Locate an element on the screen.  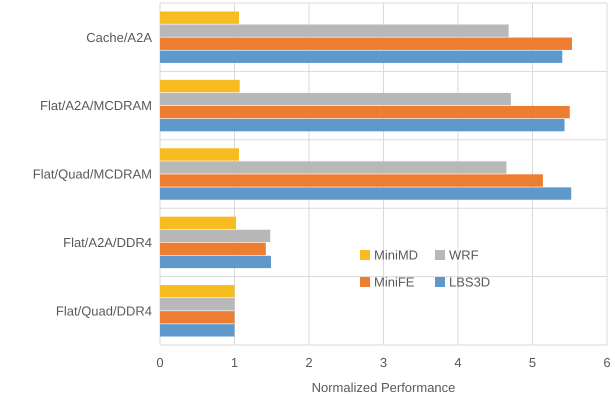
y-tick-label: Flat/A2A/DDR4 is located at coordinates (107, 242).